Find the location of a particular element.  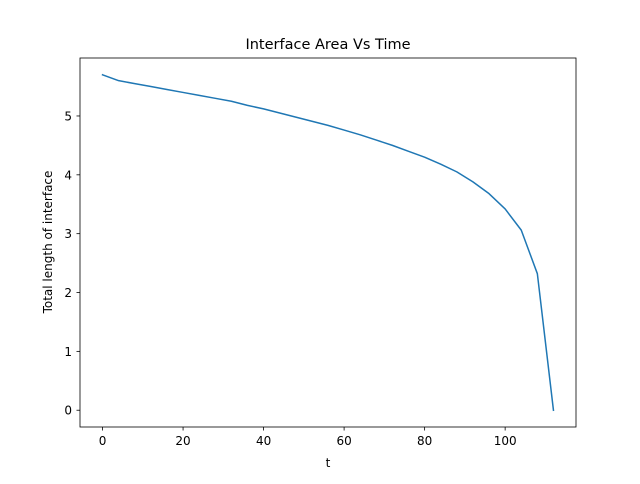

x-tick-label-40: 40 is located at coordinates (263, 441).